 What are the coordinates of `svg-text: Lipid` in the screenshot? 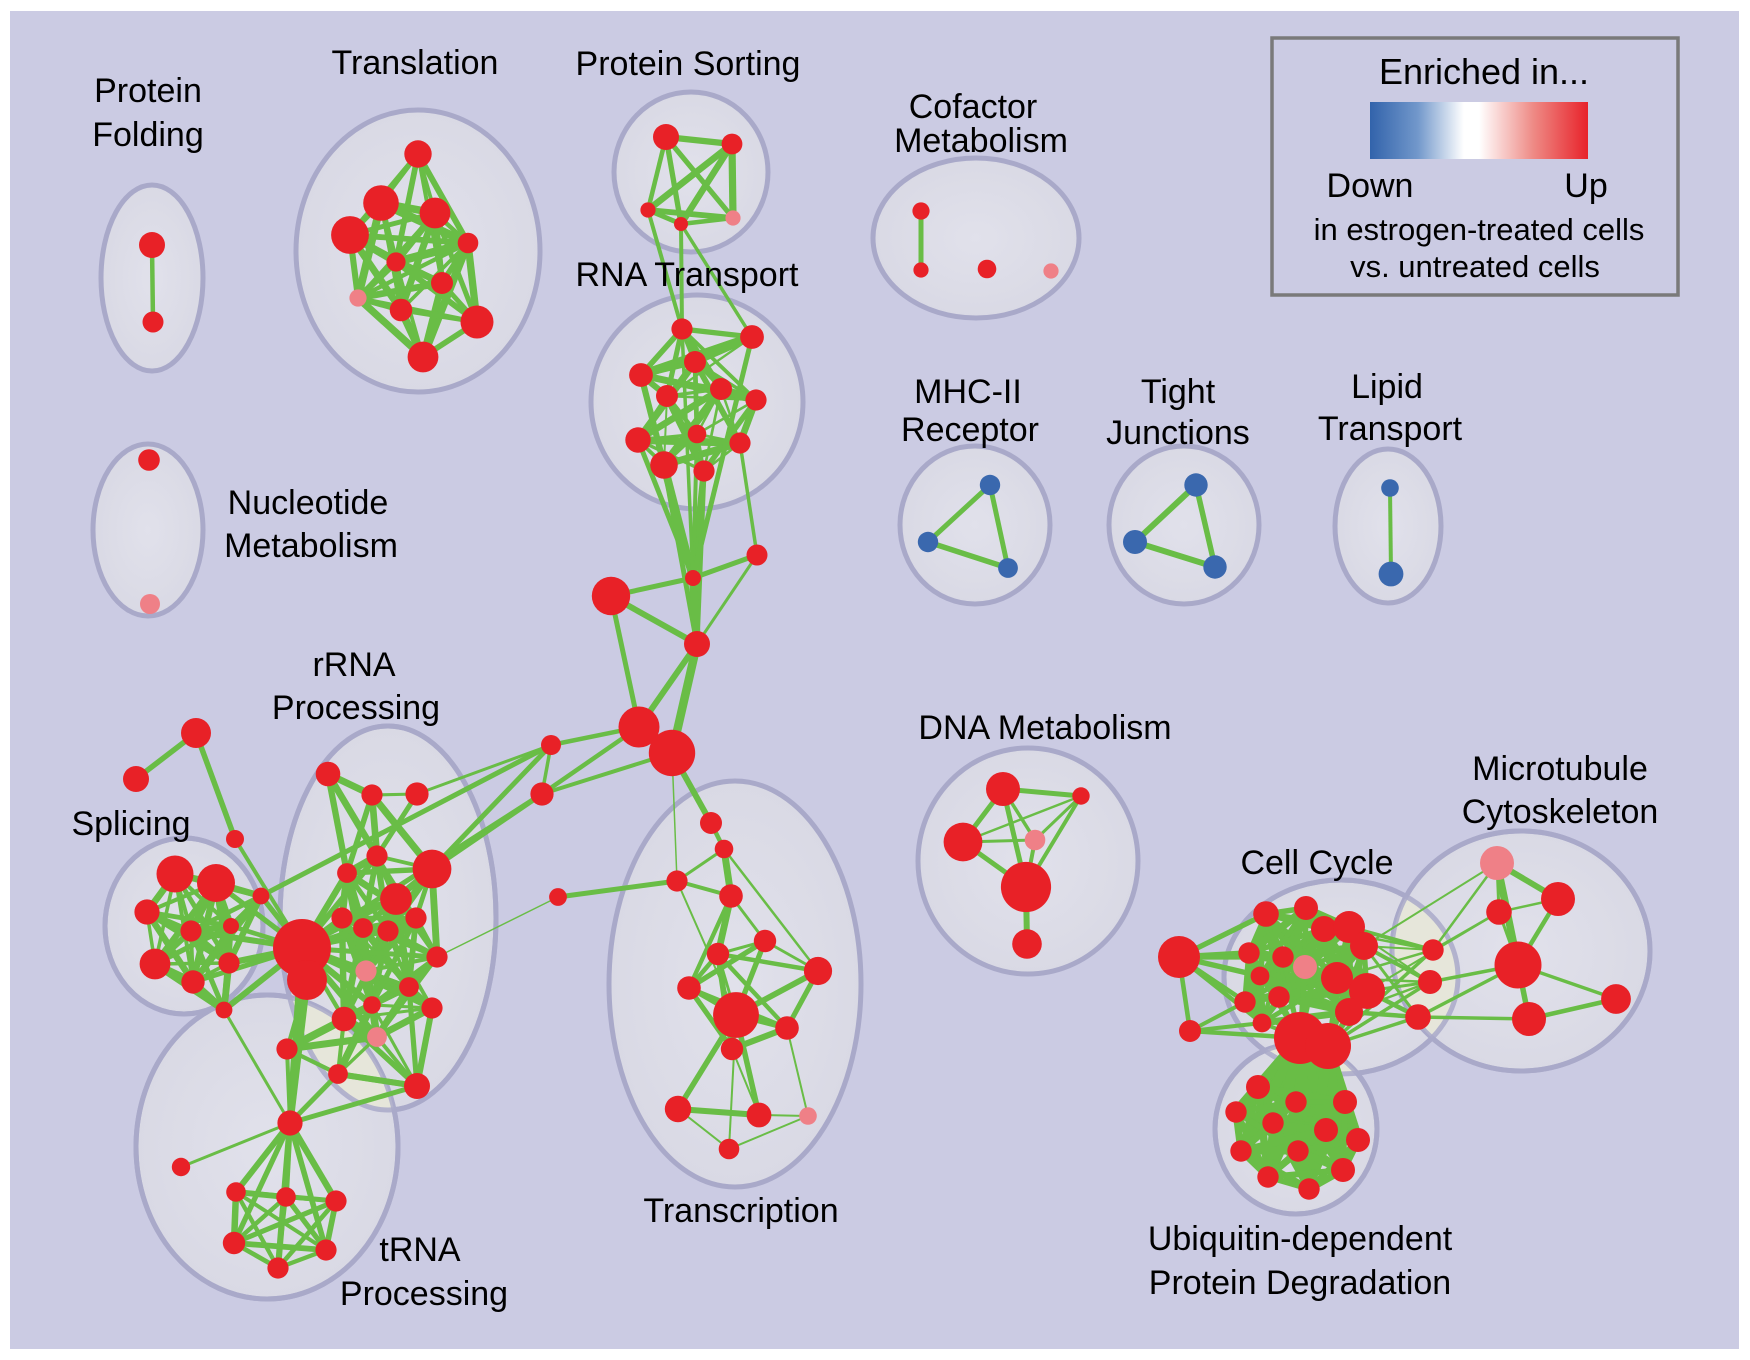 It's located at (1387, 387).